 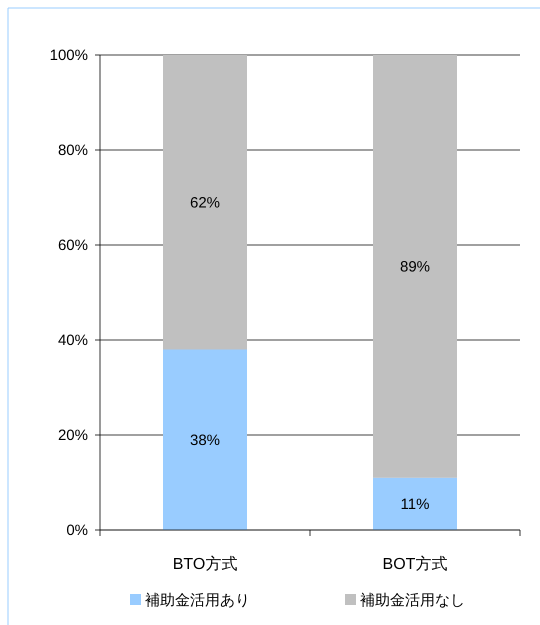 What do you see at coordinates (415, 564) in the screenshot?
I see `x-tick-label: BOT方式` at bounding box center [415, 564].